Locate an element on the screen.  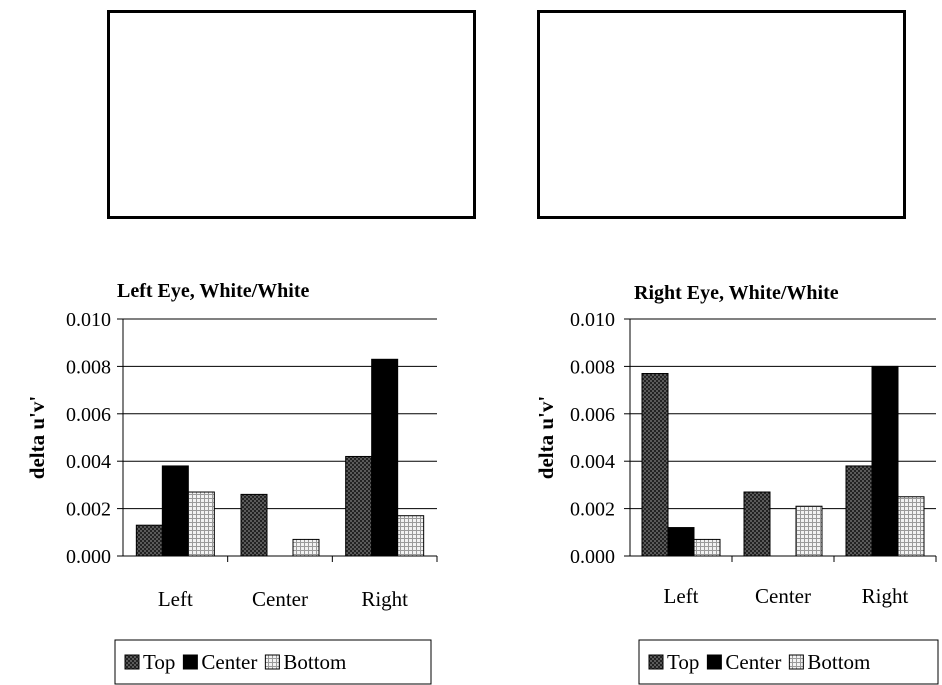
legend-box is located at coordinates (788, 662).